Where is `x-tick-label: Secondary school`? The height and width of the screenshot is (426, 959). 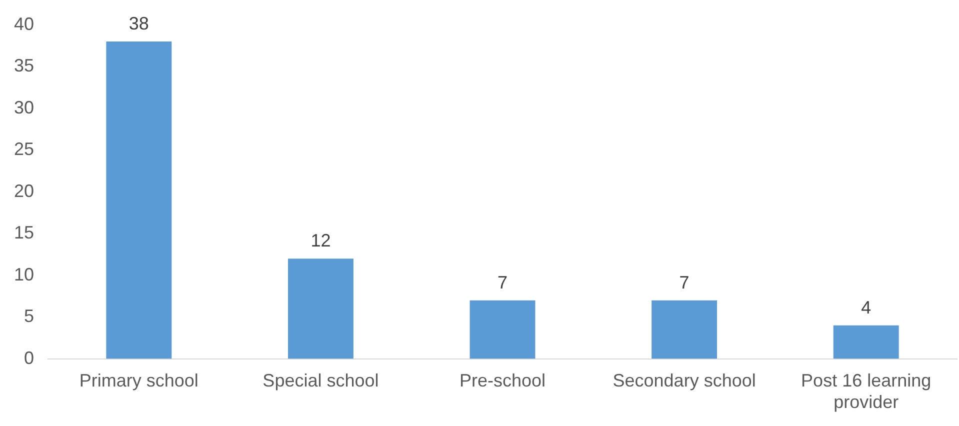
x-tick-label: Secondary school is located at coordinates (684, 380).